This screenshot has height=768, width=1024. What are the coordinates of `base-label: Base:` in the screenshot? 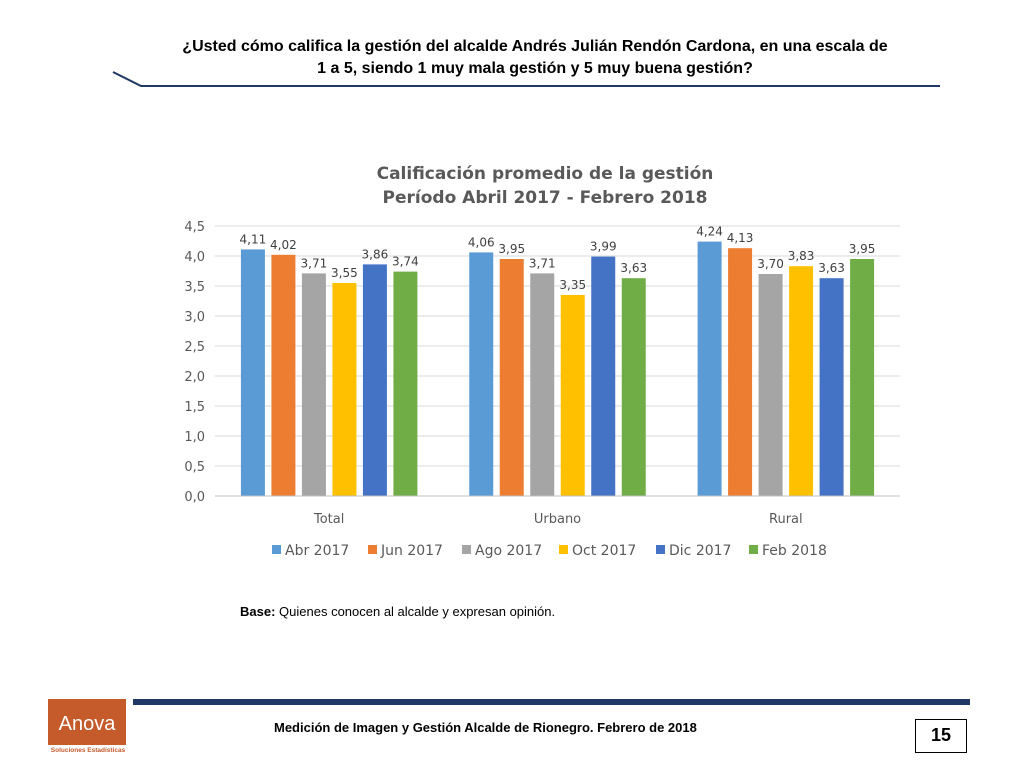 It's located at (258, 611).